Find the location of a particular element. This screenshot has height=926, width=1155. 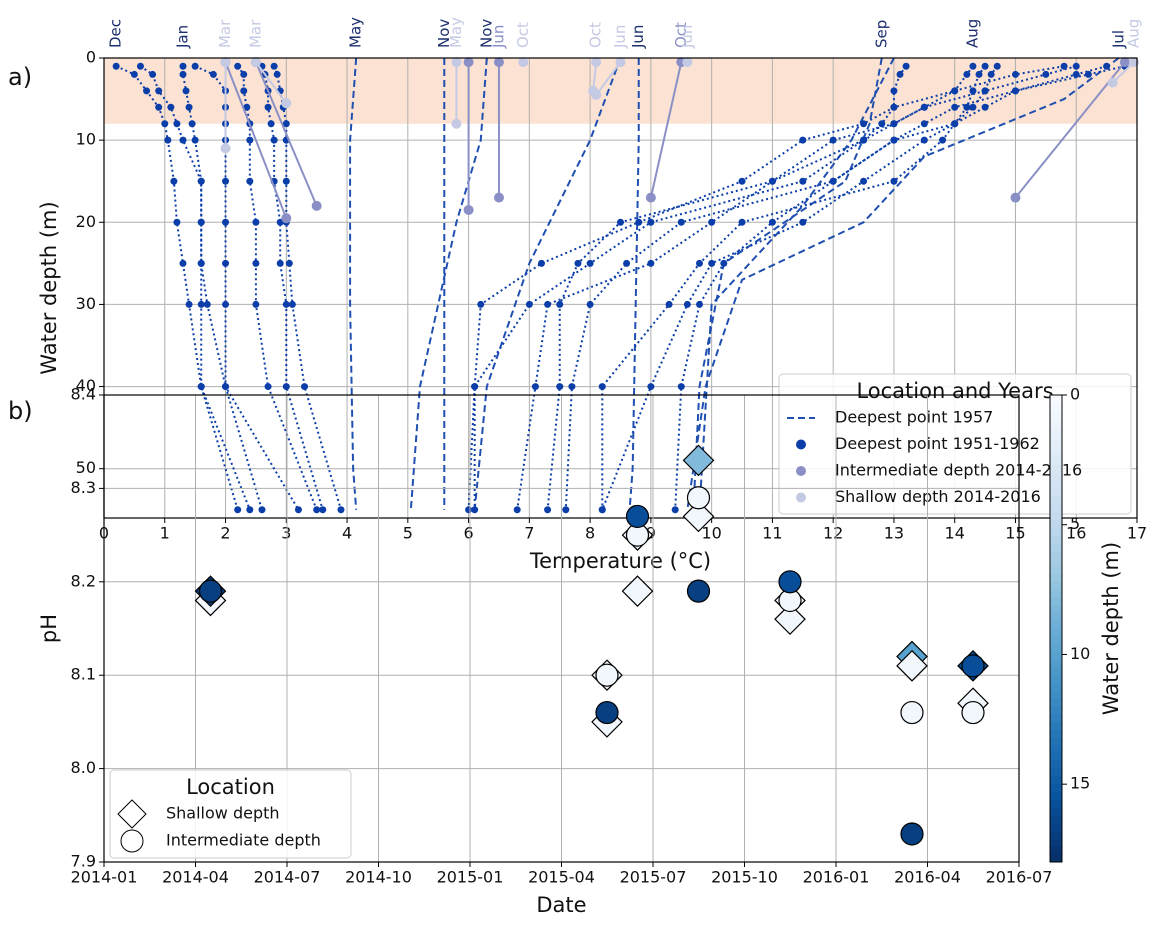

colorbar-frame is located at coordinates (1056, 628).